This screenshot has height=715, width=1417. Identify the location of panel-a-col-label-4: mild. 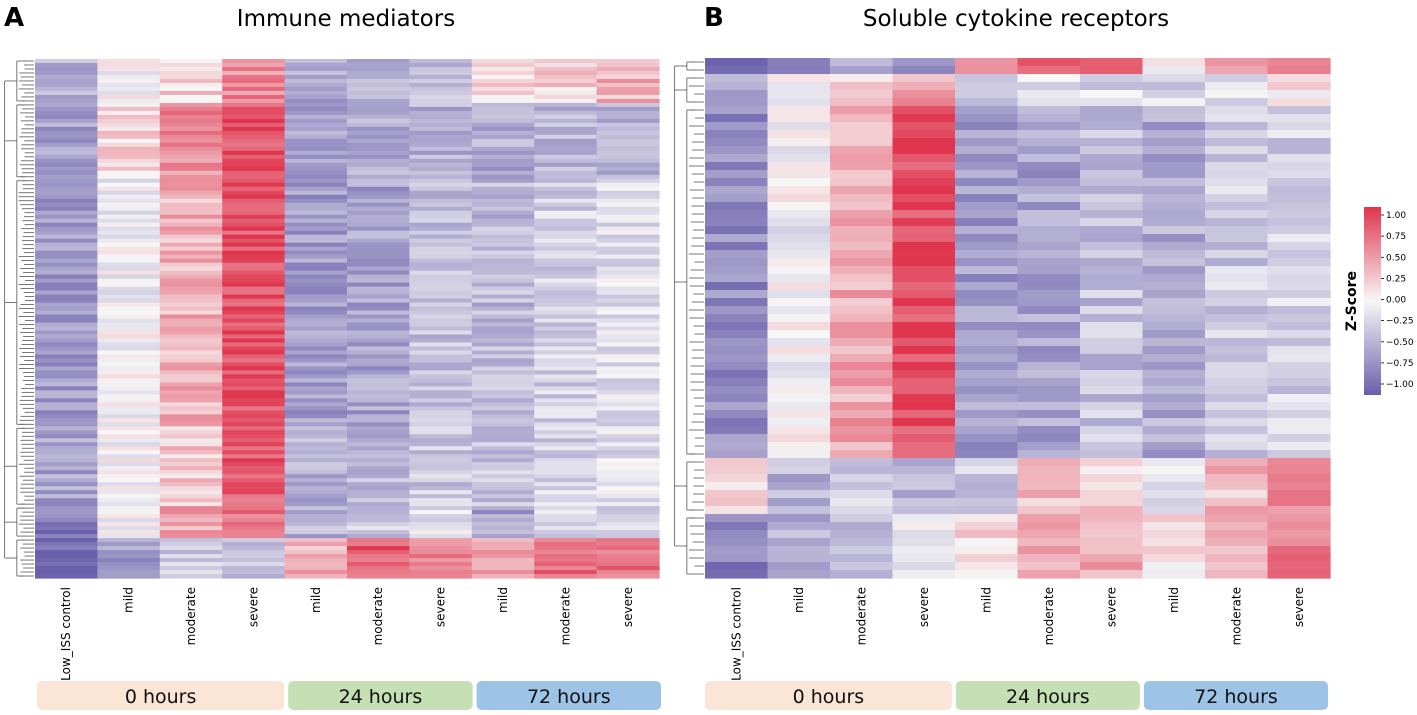
(316, 600).